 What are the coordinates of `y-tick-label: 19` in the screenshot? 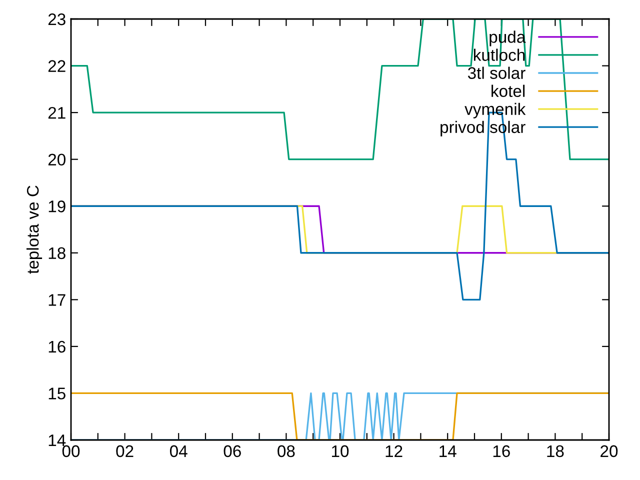 It's located at (57, 206).